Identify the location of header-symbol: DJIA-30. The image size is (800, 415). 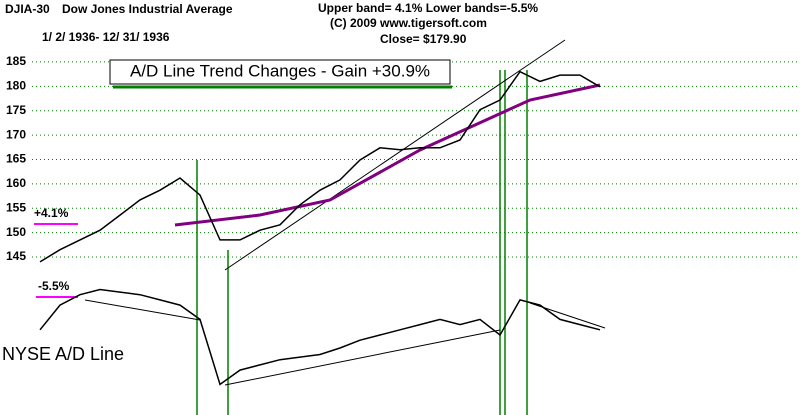
(27, 9).